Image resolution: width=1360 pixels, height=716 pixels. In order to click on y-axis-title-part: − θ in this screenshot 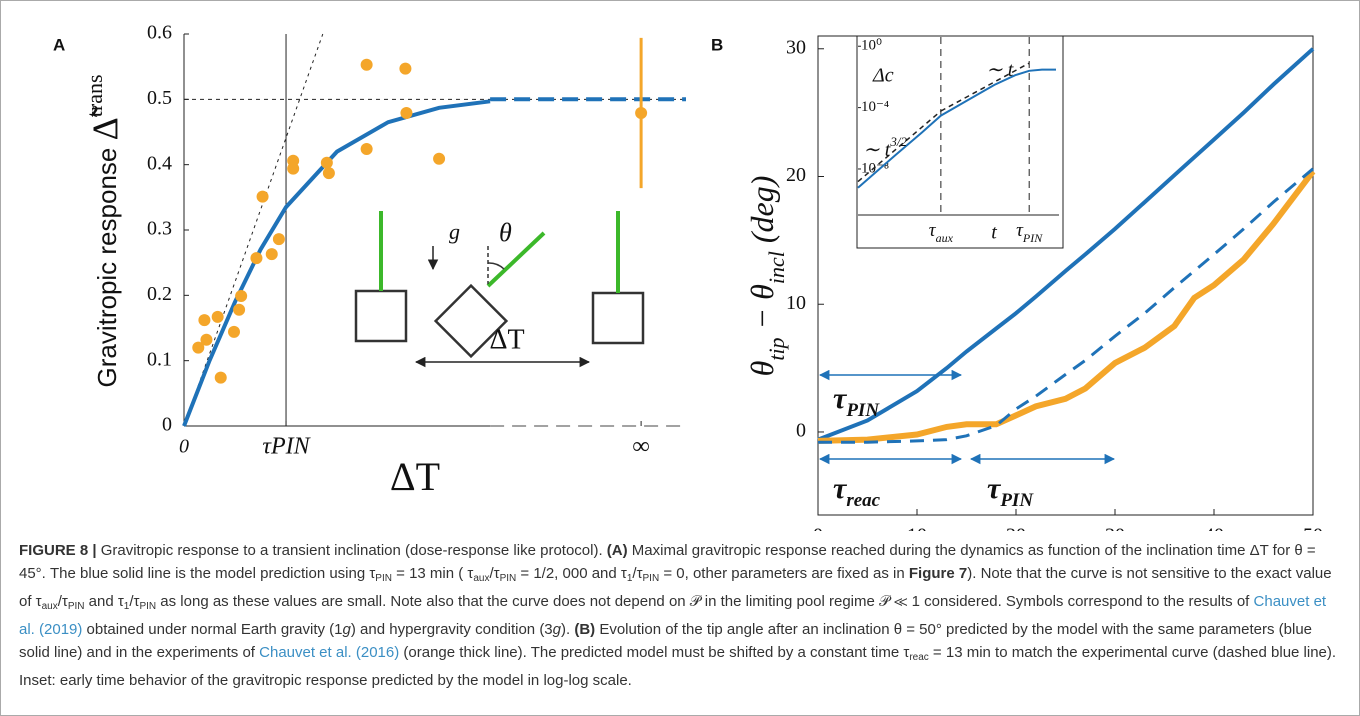, I will do `click(762, 310)`.